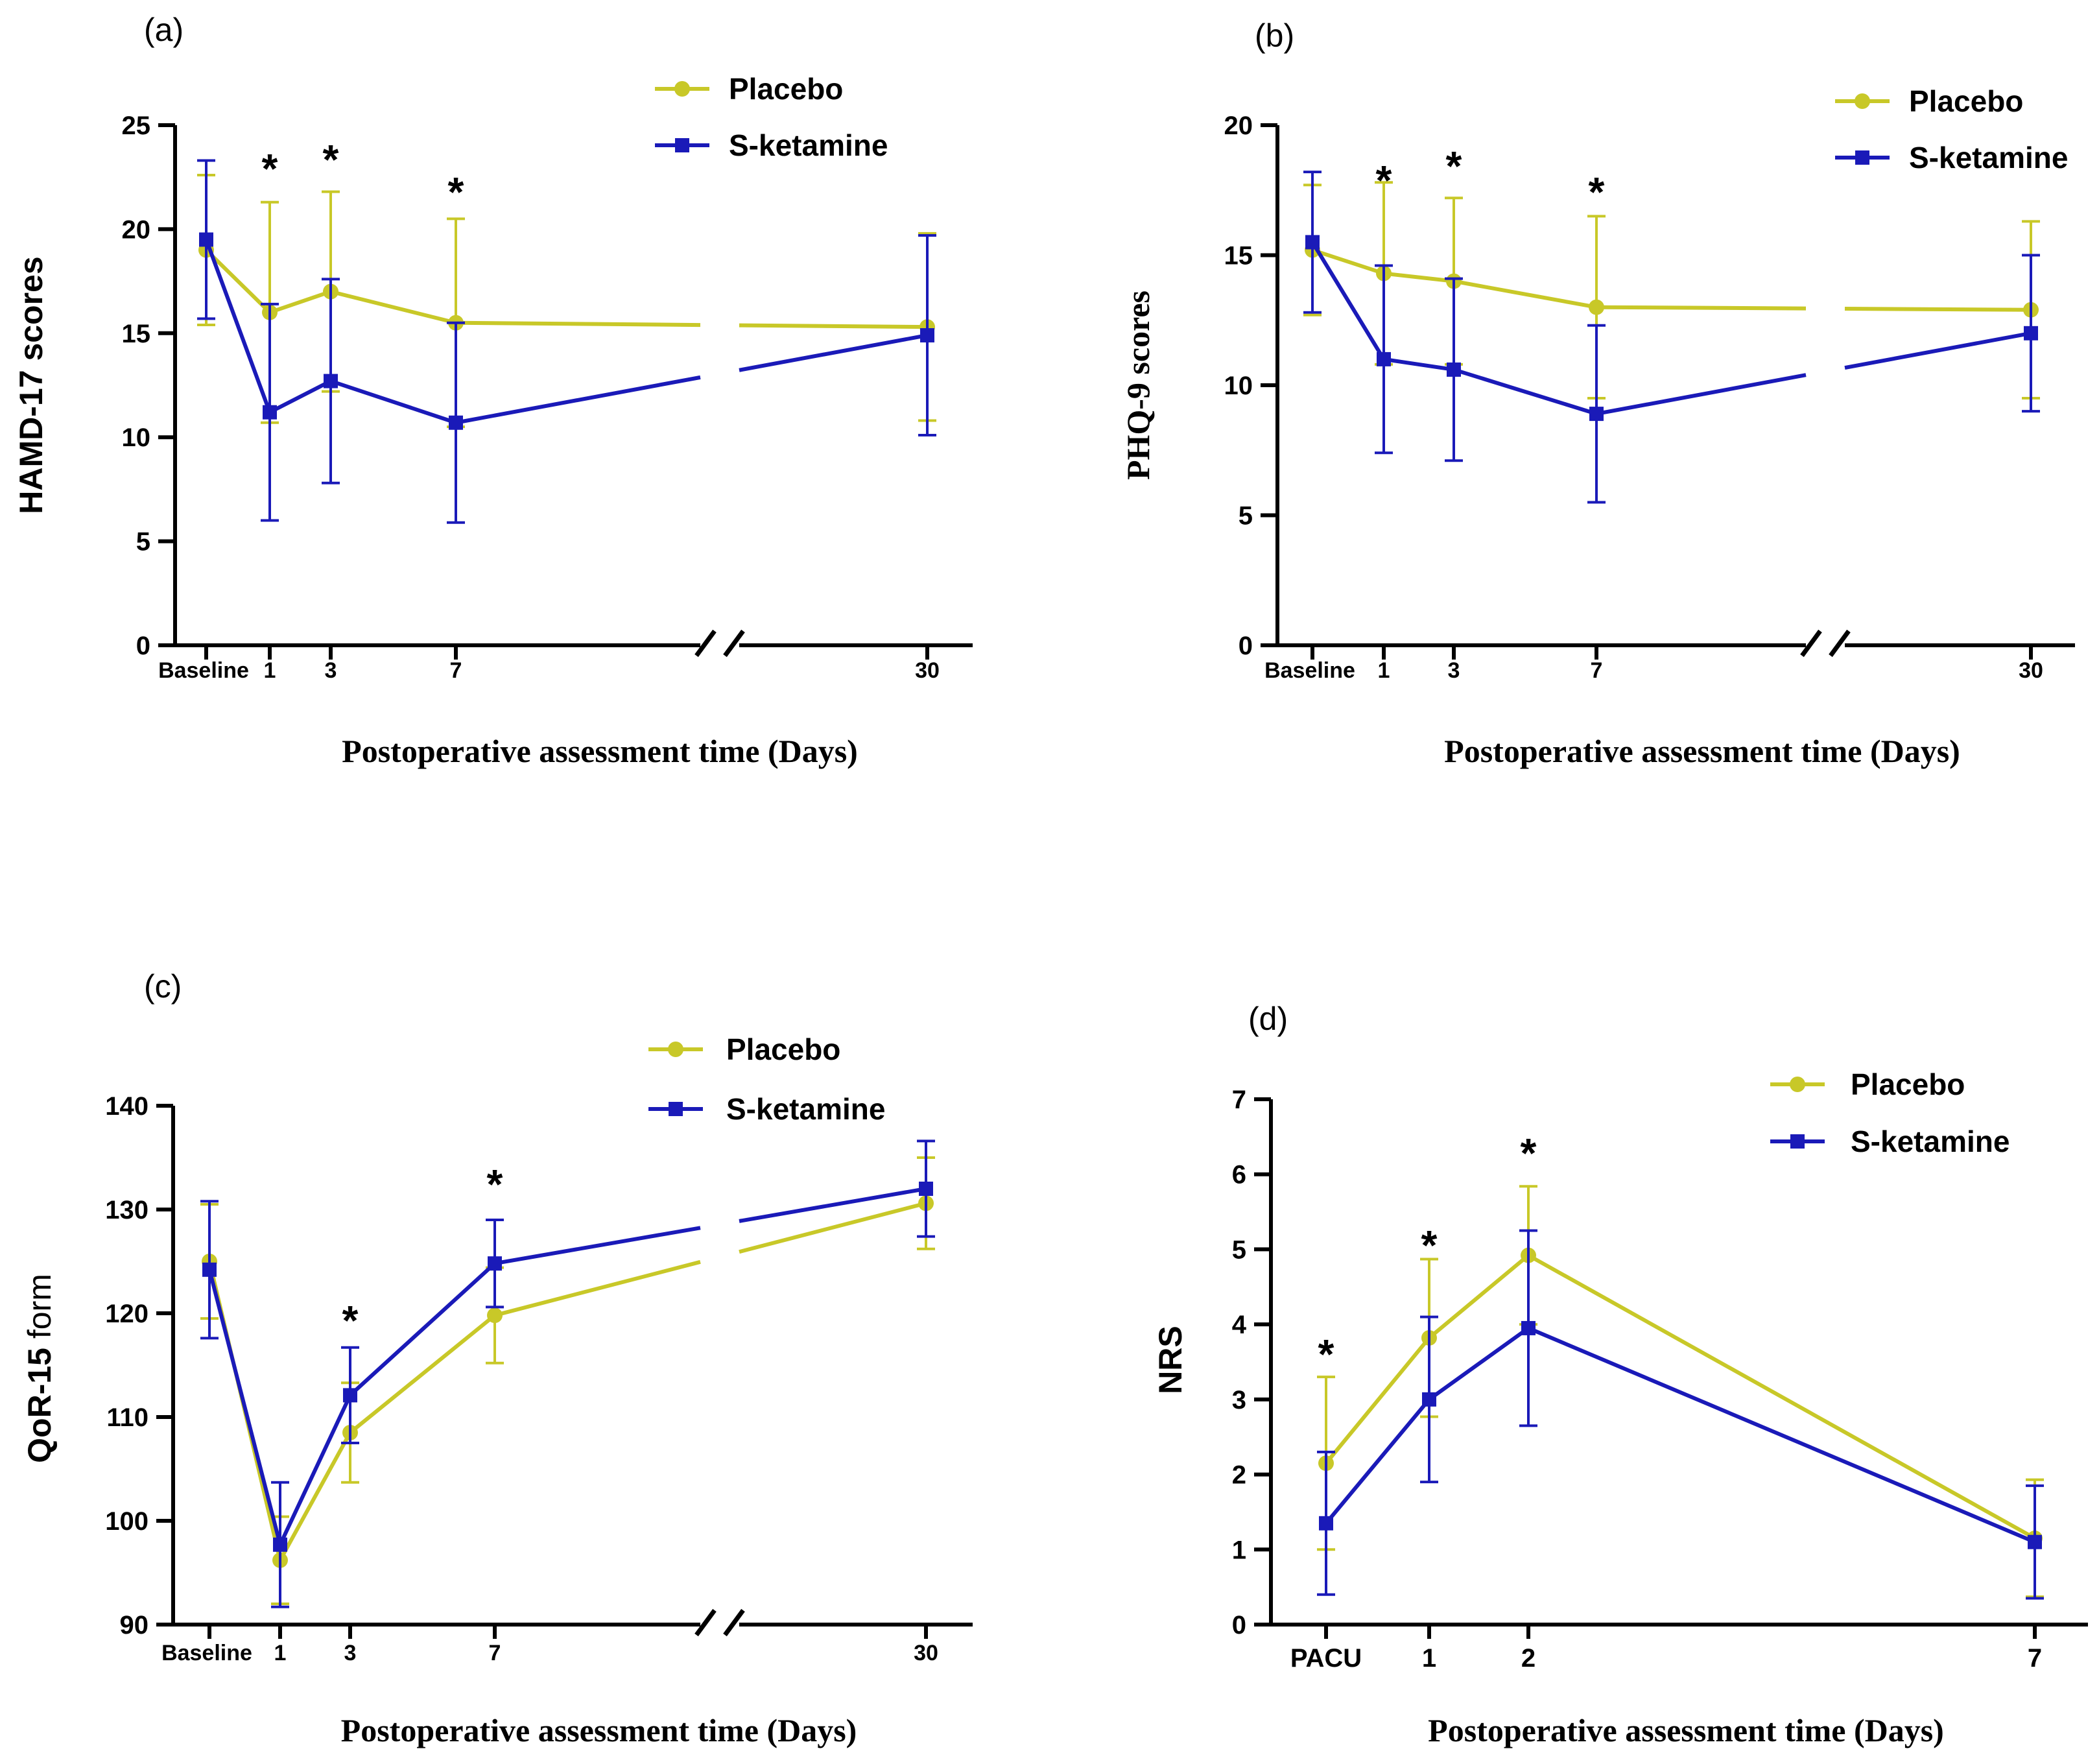  I want to click on y-tick-label: 15, so click(136, 334).